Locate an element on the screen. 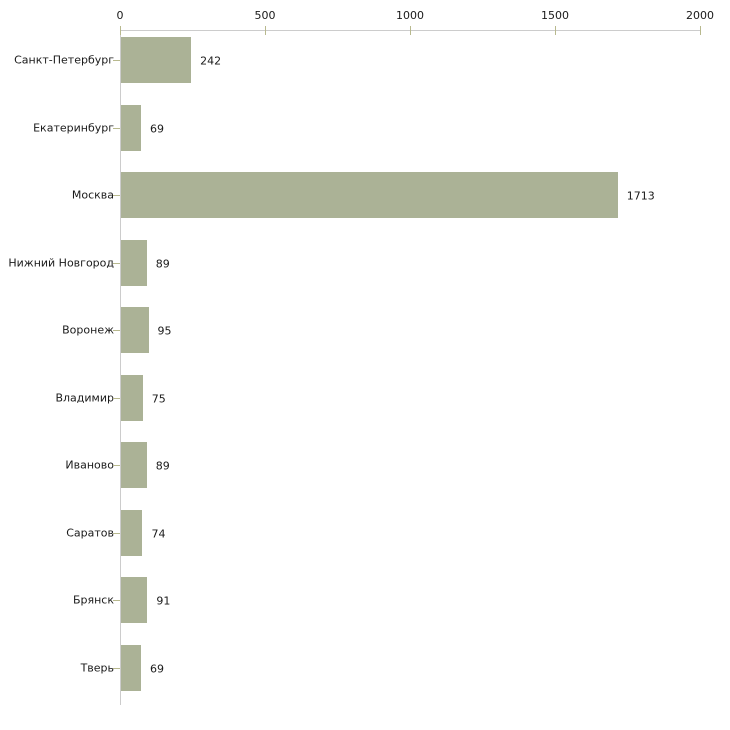  value-label: 95 is located at coordinates (164, 331).